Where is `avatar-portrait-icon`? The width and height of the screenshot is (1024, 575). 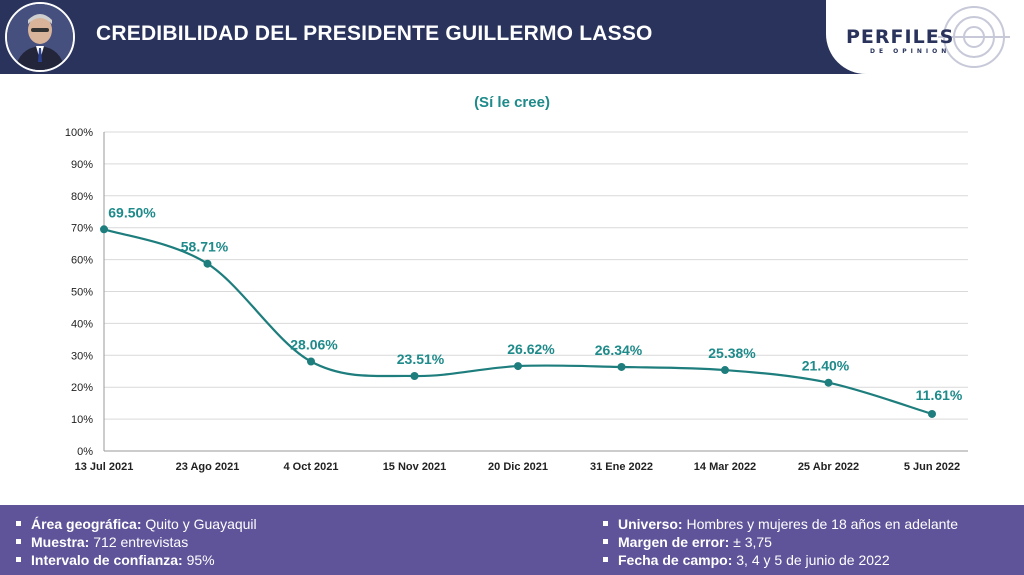
avatar-portrait-icon is located at coordinates (40, 37).